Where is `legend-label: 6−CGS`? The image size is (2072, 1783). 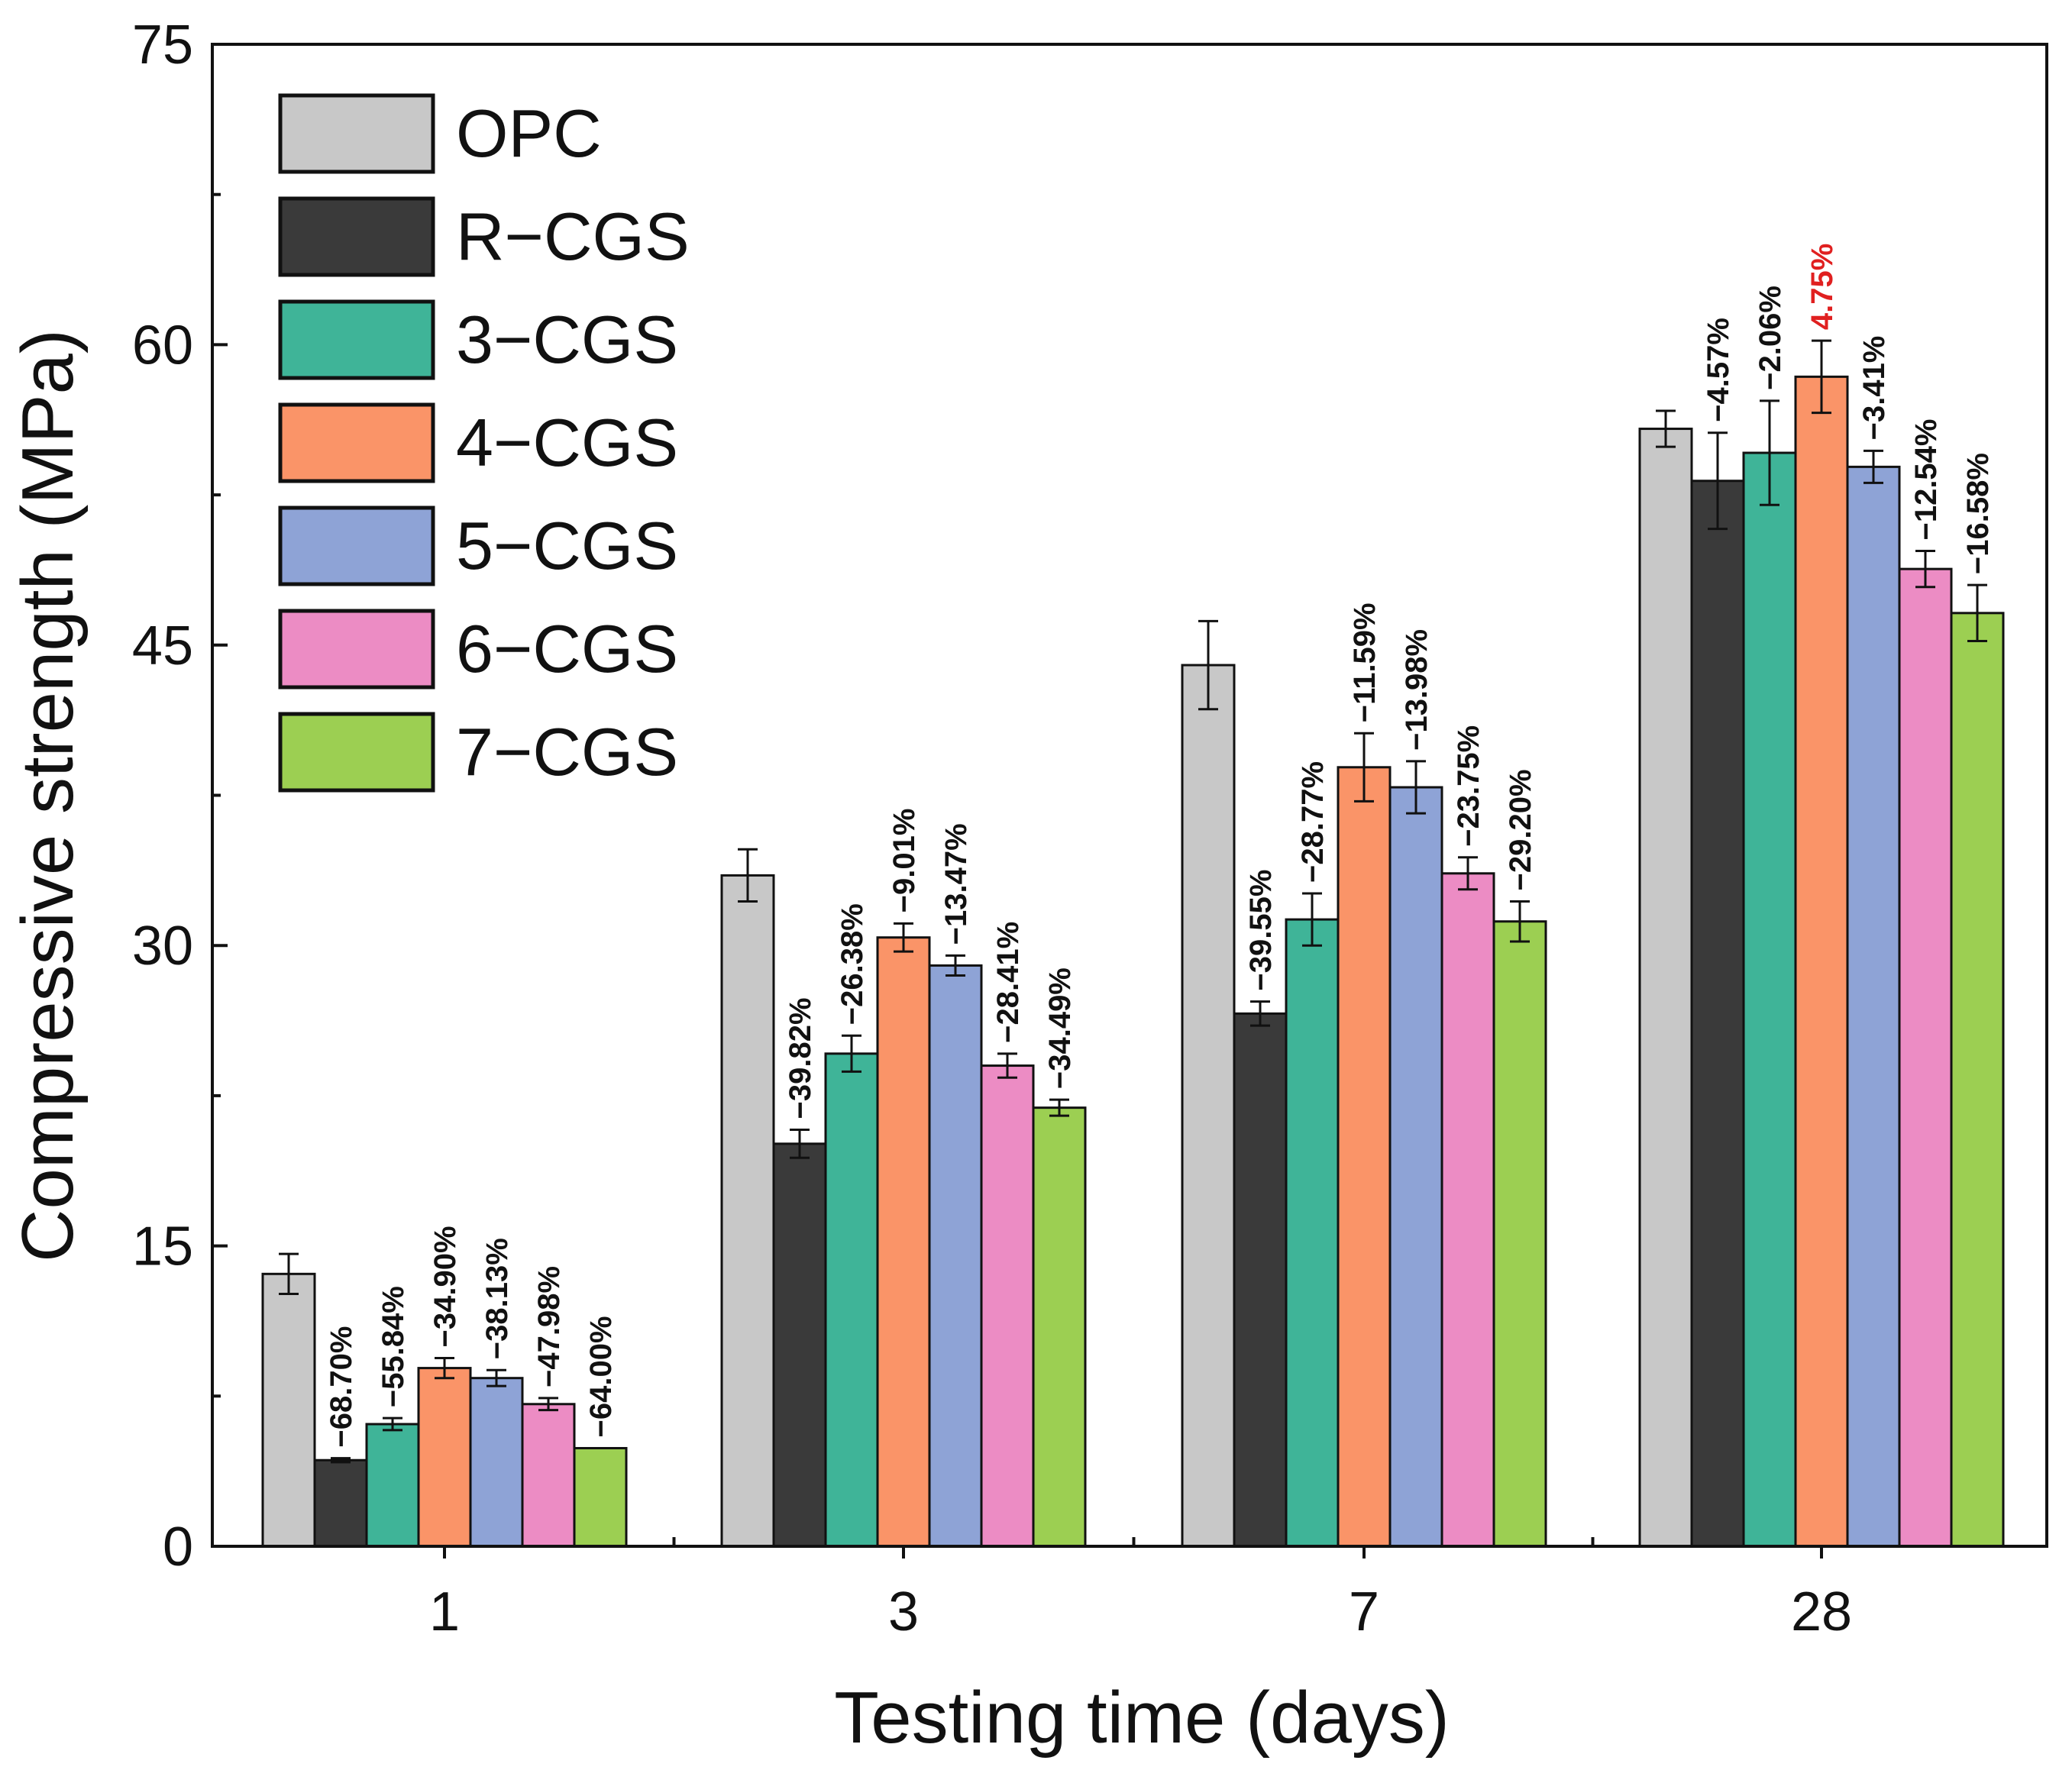
legend-label: 6−CGS is located at coordinates (567, 648).